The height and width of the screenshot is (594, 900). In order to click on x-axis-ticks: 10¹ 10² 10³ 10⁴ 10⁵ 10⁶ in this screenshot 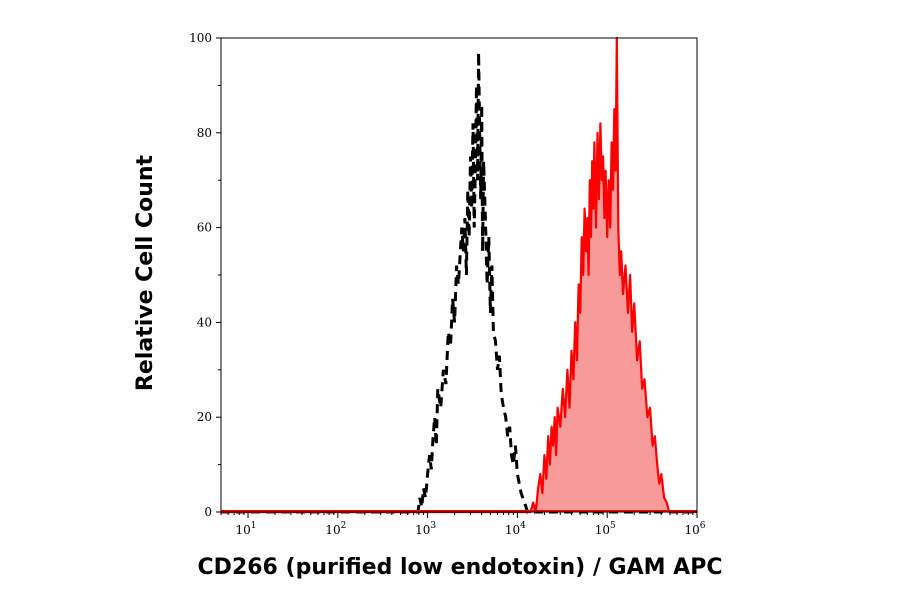, I will do `click(463, 524)`.